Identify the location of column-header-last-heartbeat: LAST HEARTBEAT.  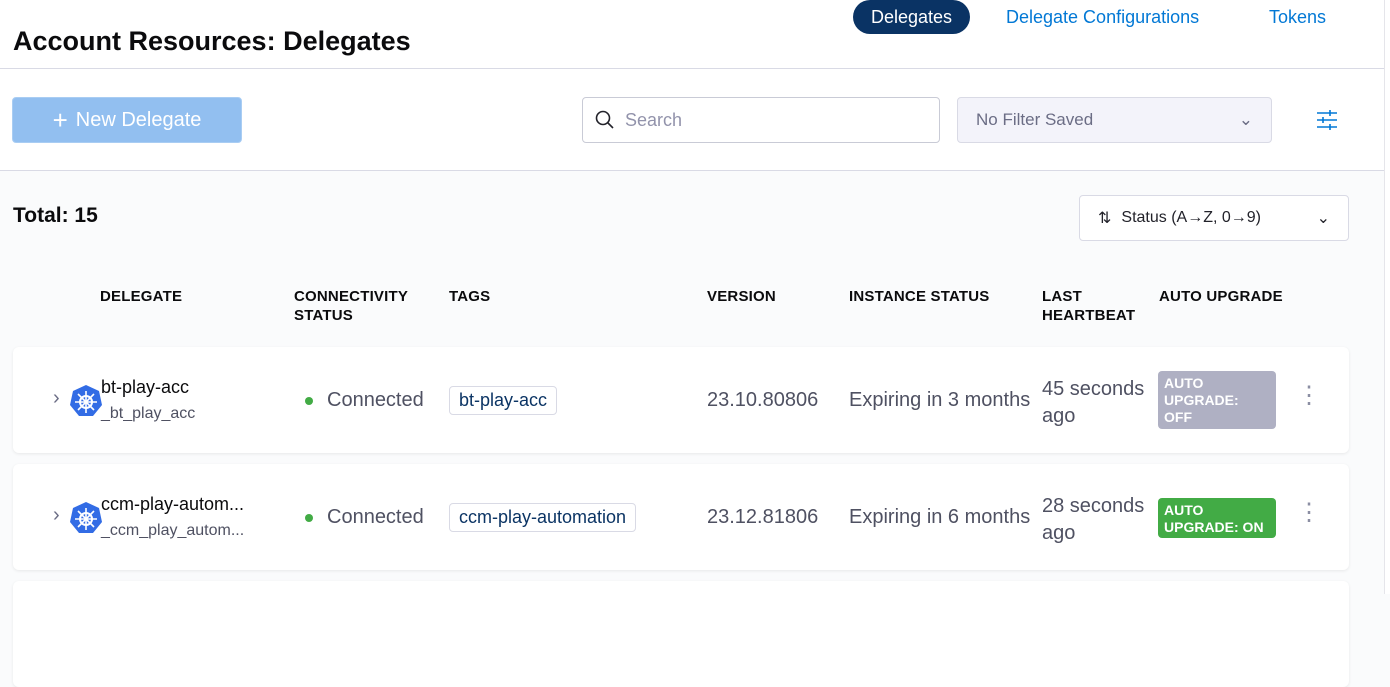
(1089, 306).